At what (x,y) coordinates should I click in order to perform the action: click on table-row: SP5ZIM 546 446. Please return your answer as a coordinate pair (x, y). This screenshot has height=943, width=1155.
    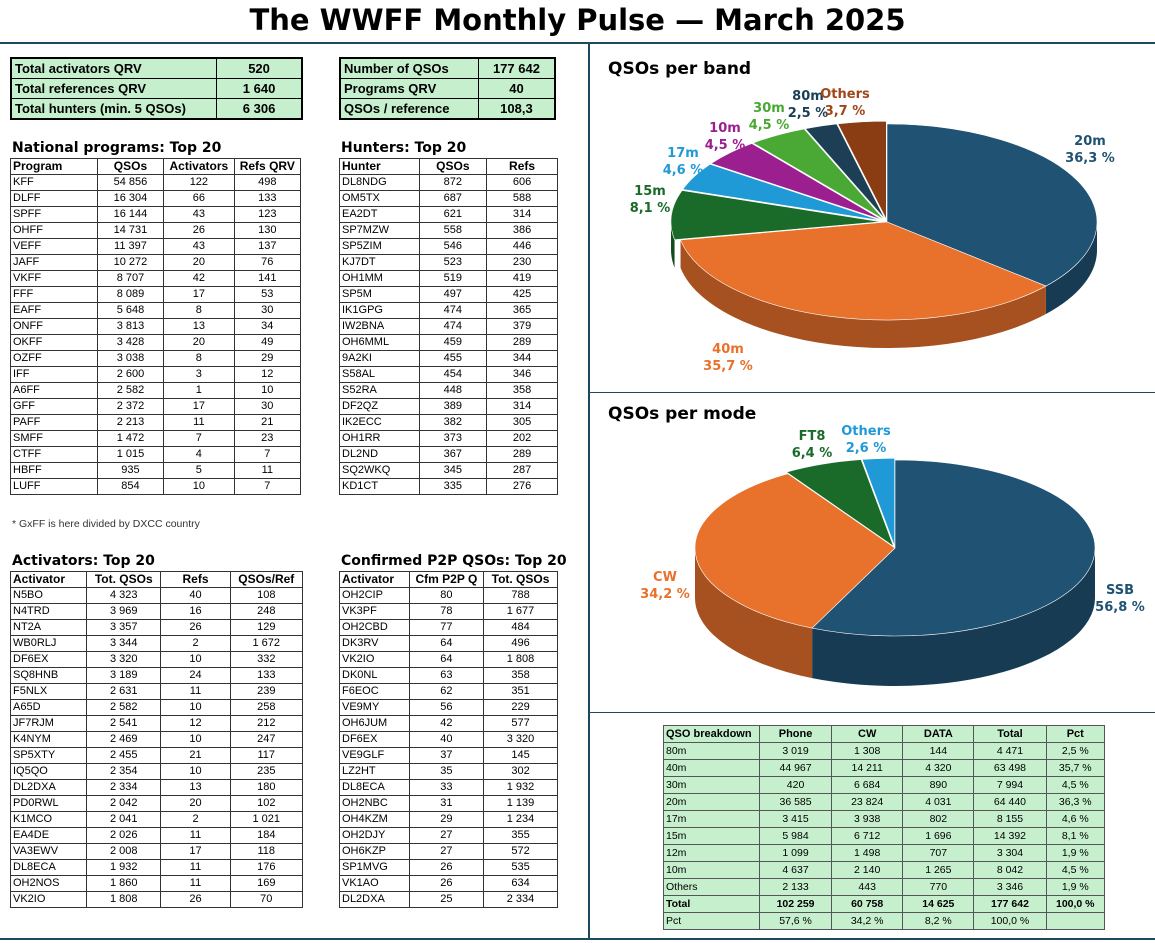
    Looking at the image, I should click on (448, 246).